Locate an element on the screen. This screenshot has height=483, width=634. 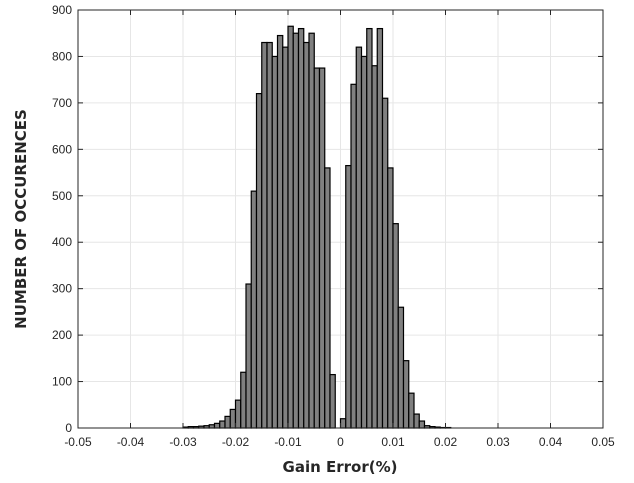
x-tick-label: 0.01 is located at coordinates (393, 442).